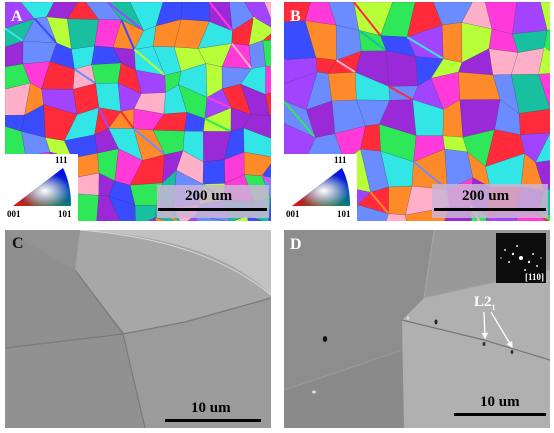  I want to click on scale-bar-background-a, so click(213, 201).